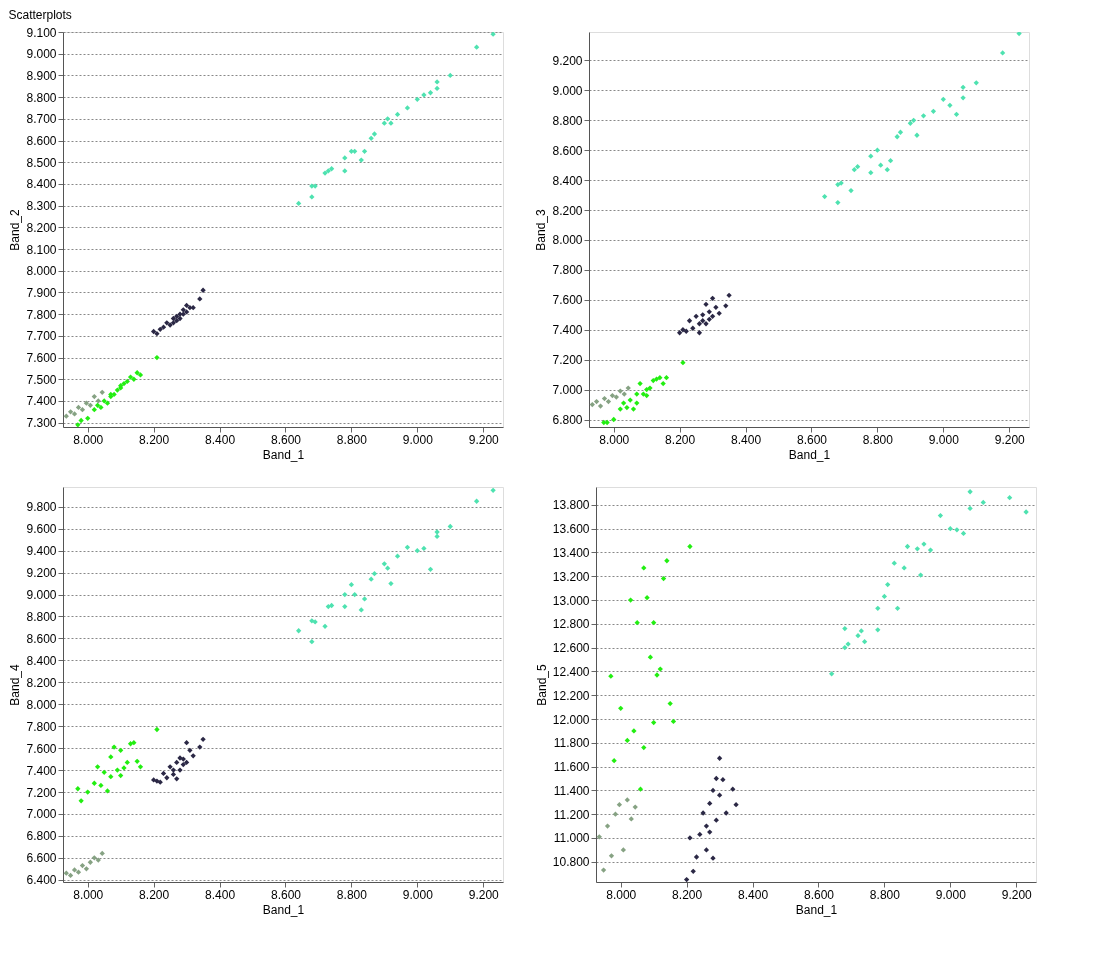 Image resolution: width=1095 pixels, height=970 pixels. I want to click on y-tick-label: 8.000, so click(41, 271).